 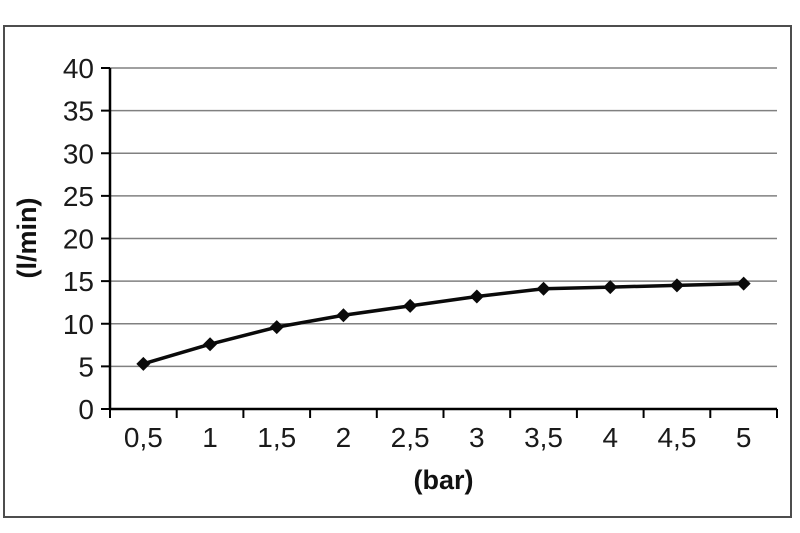 I want to click on x-tick-label: 0,5, so click(x=143, y=437).